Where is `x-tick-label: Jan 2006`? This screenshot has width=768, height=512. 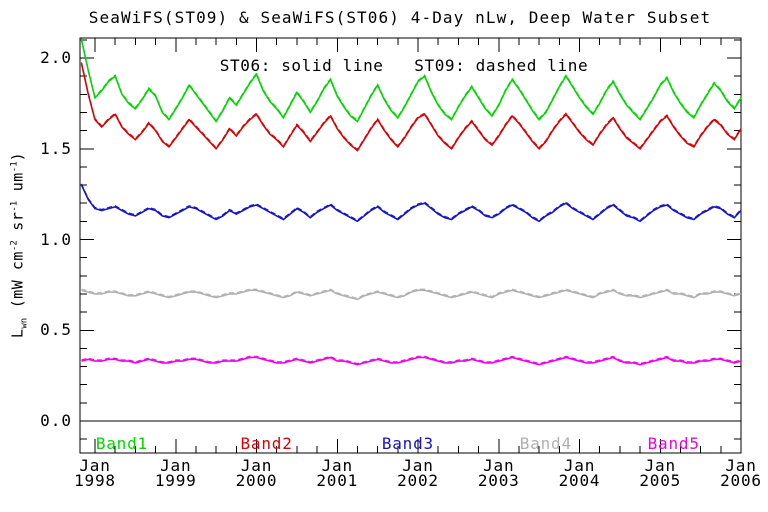
x-tick-label: Jan 2006 is located at coordinates (741, 473).